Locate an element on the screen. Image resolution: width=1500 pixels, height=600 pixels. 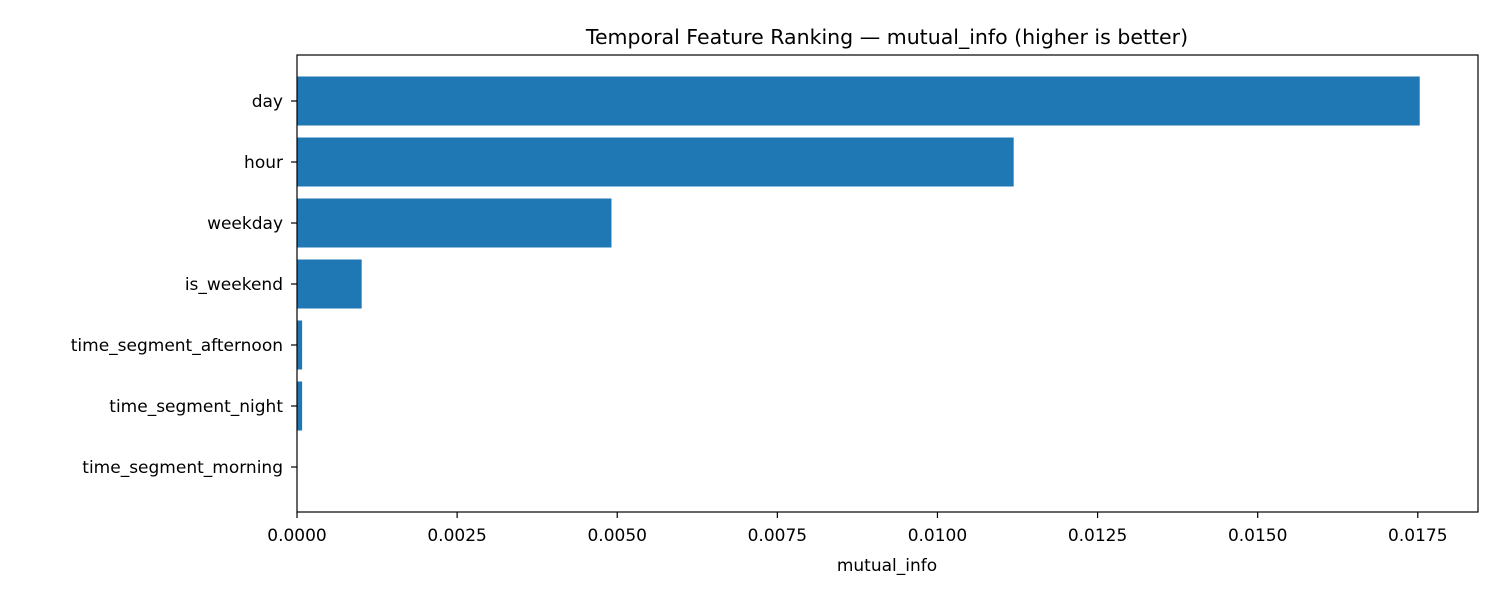
x-tick-label-4: 0.0100 is located at coordinates (937, 536).